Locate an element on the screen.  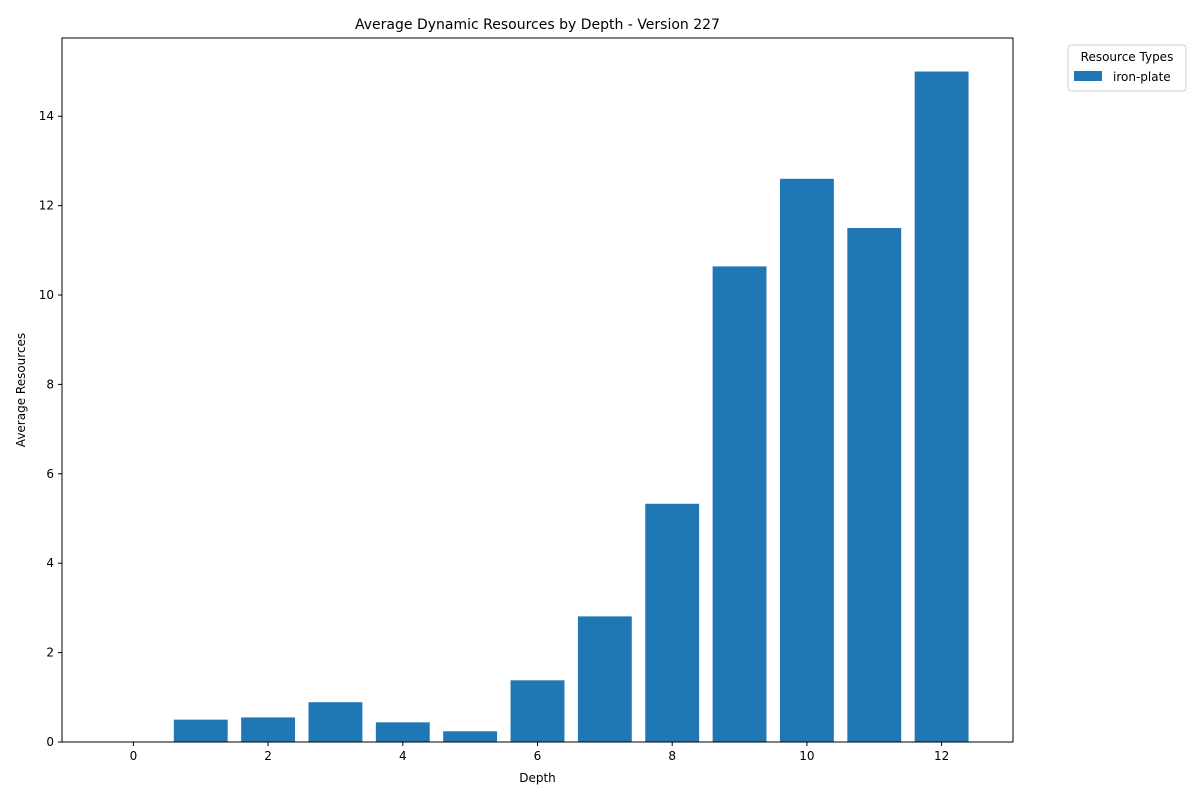
legend: Resource Types iron-plate is located at coordinates (1127, 68).